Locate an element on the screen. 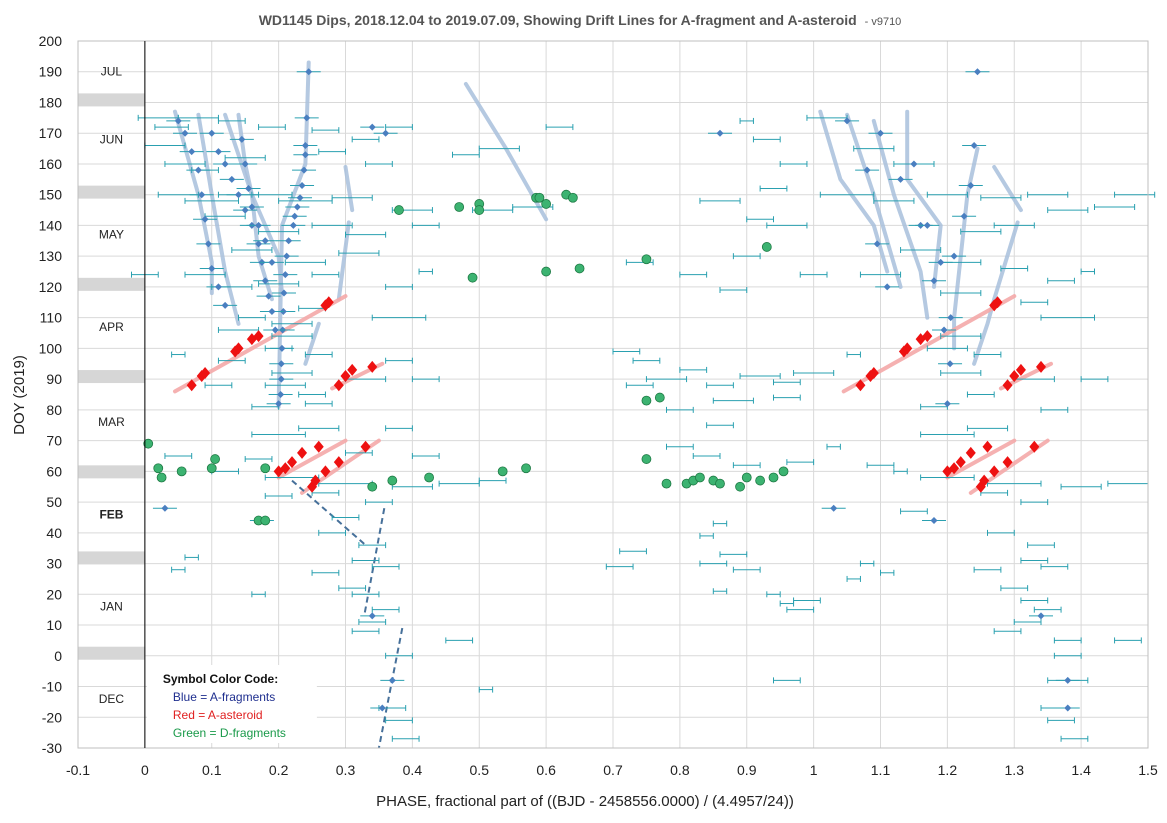  drift-line-dashed is located at coordinates (390, 688).